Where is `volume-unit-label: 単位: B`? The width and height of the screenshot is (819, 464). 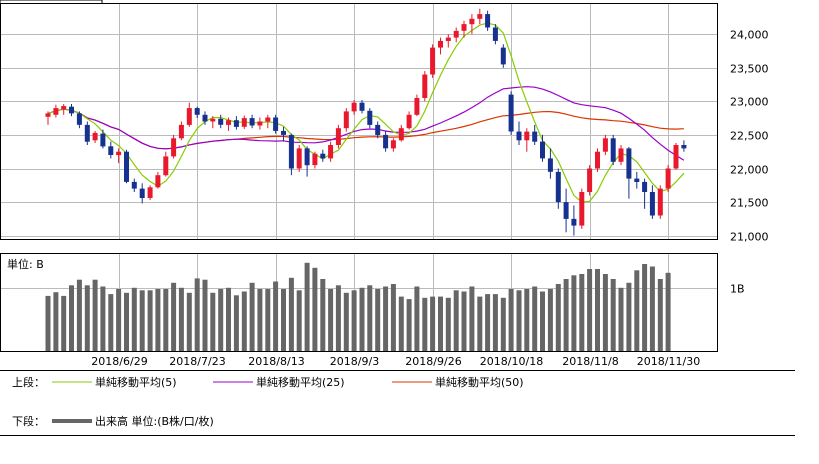 volume-unit-label: 単位: B is located at coordinates (25, 264).